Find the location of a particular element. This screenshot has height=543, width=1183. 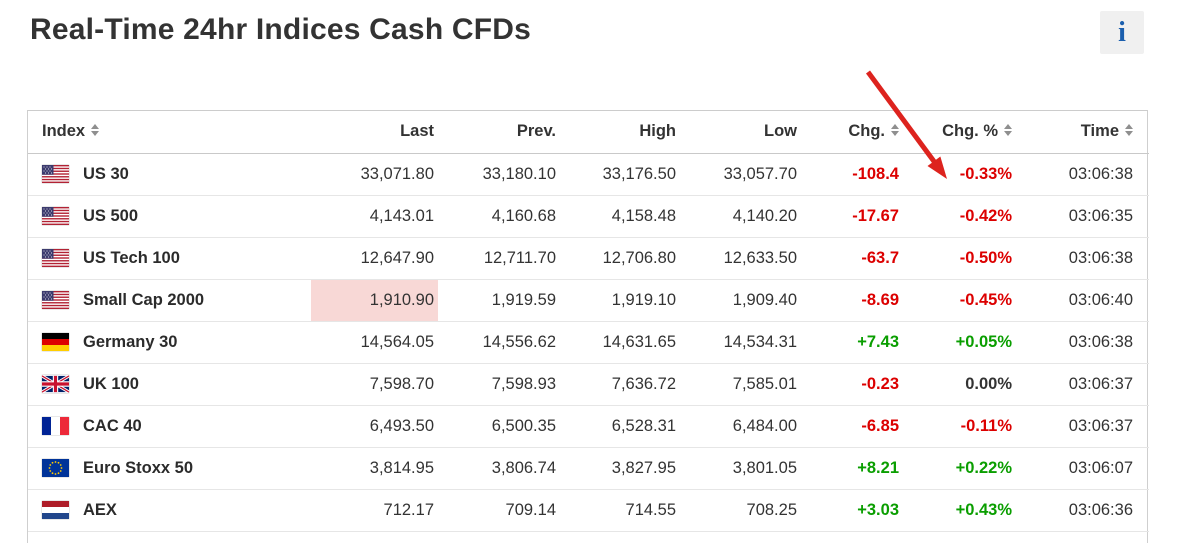

germany-flag-icon is located at coordinates (55, 342).